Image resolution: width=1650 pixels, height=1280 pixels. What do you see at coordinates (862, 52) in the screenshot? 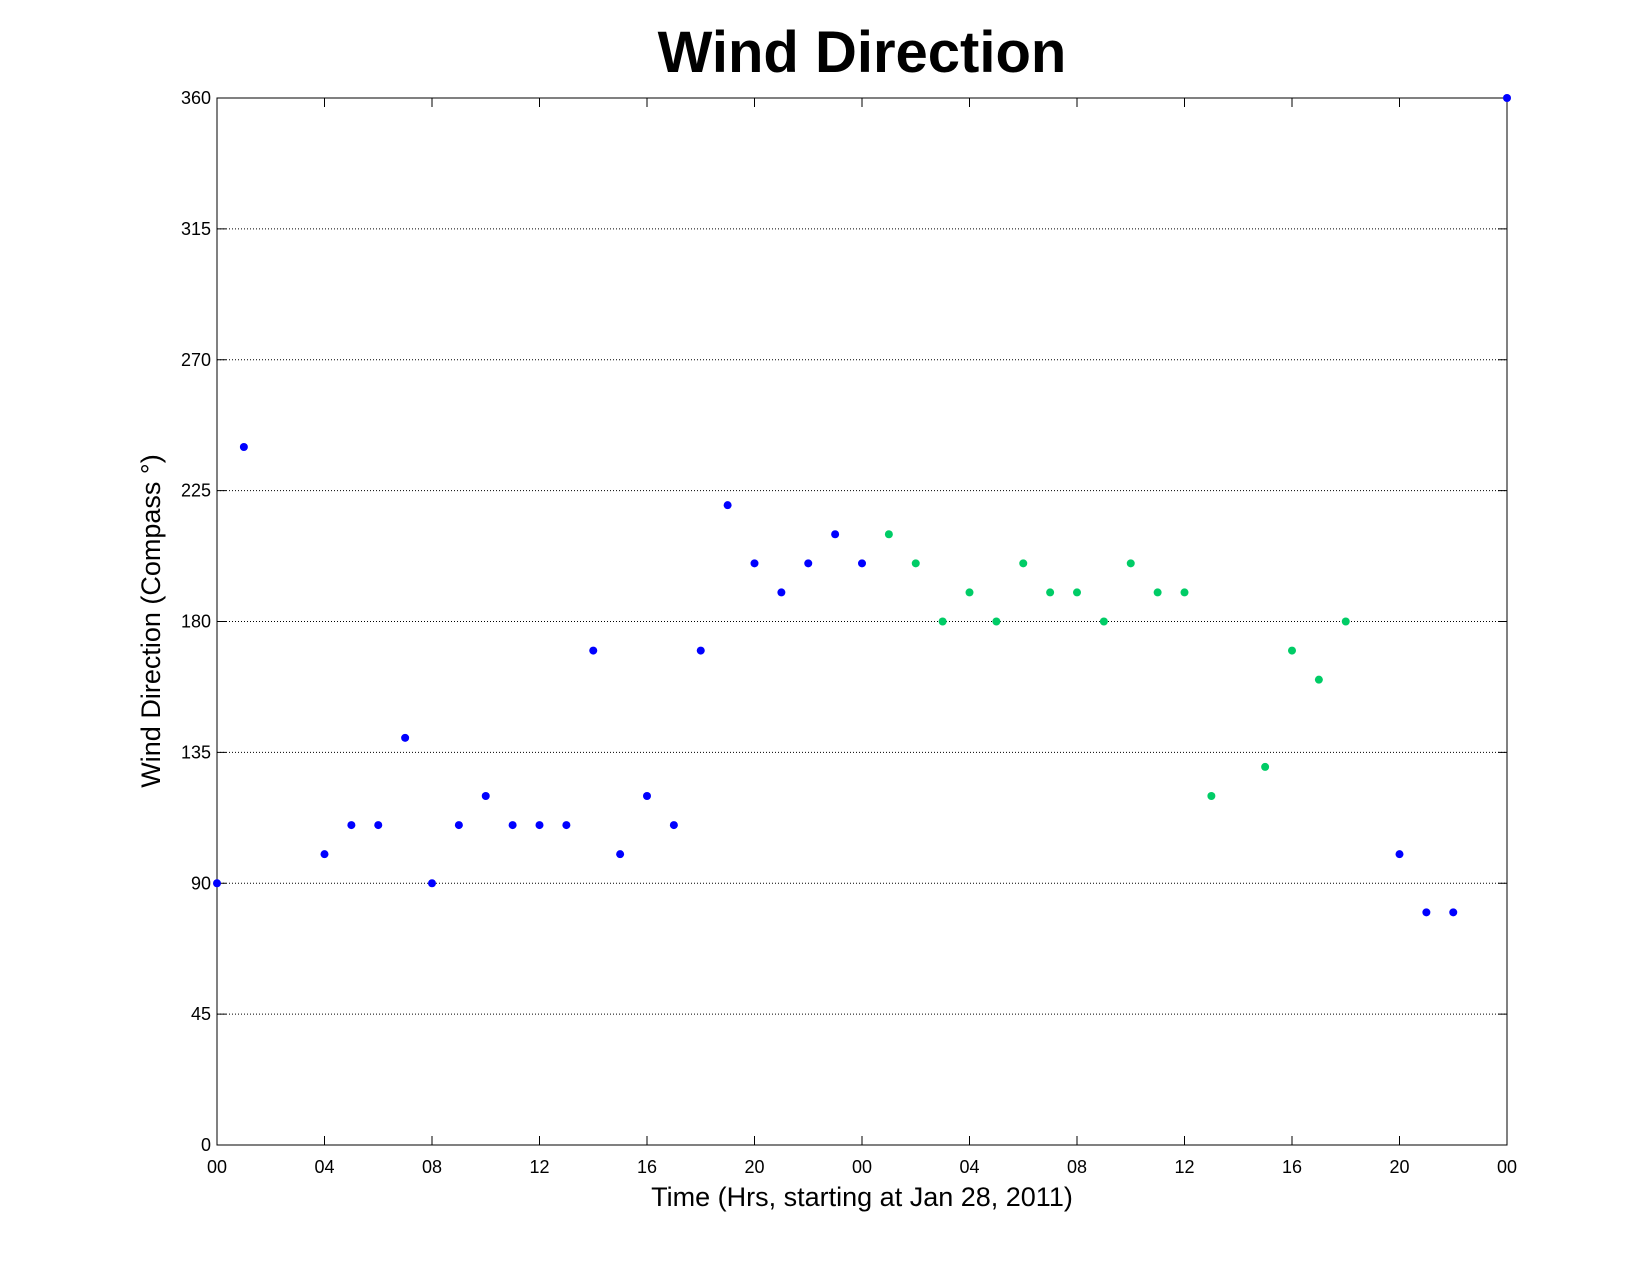
I see `chart-title: Wind Direction` at bounding box center [862, 52].